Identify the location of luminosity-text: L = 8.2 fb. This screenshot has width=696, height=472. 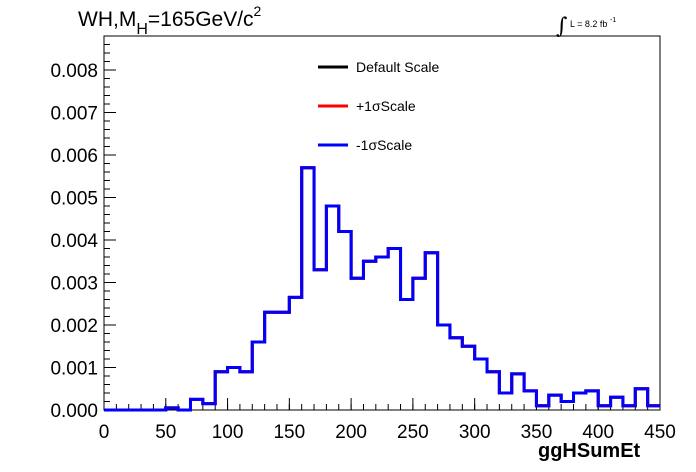
(588, 24).